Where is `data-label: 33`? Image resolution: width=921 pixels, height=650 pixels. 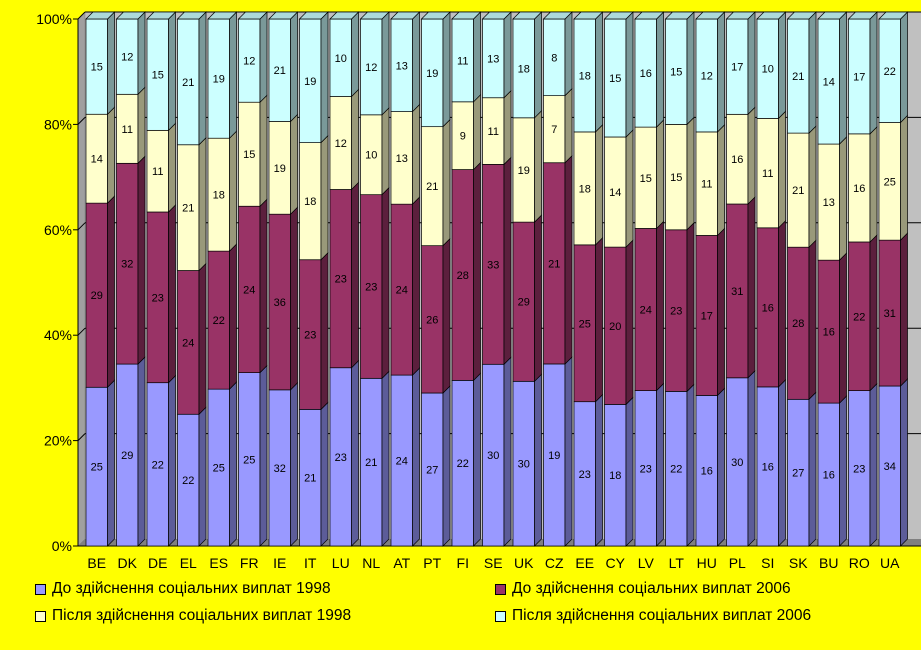 data-label: 33 is located at coordinates (493, 265).